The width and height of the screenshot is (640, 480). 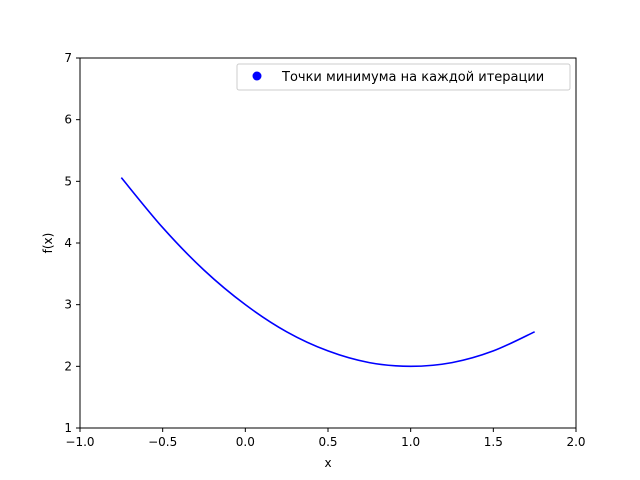 I want to click on y-tick-label: 7, so click(x=68, y=58).